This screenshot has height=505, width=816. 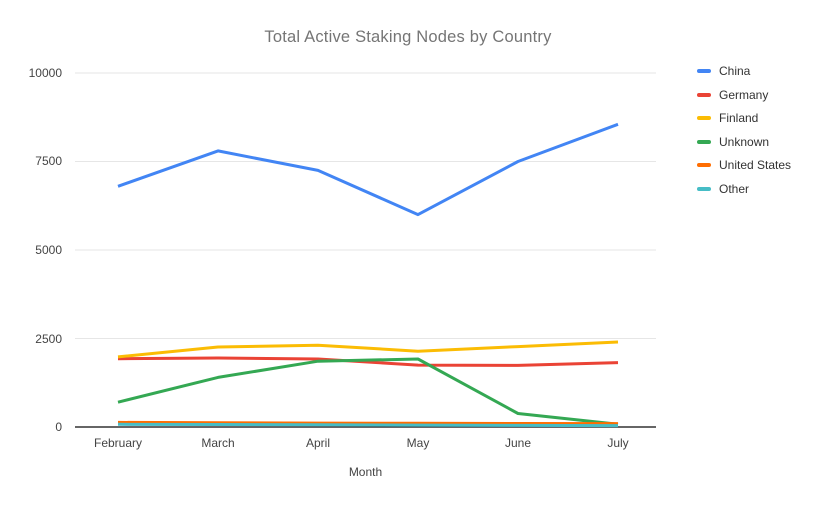 I want to click on legend-swatch-other, so click(x=704, y=188).